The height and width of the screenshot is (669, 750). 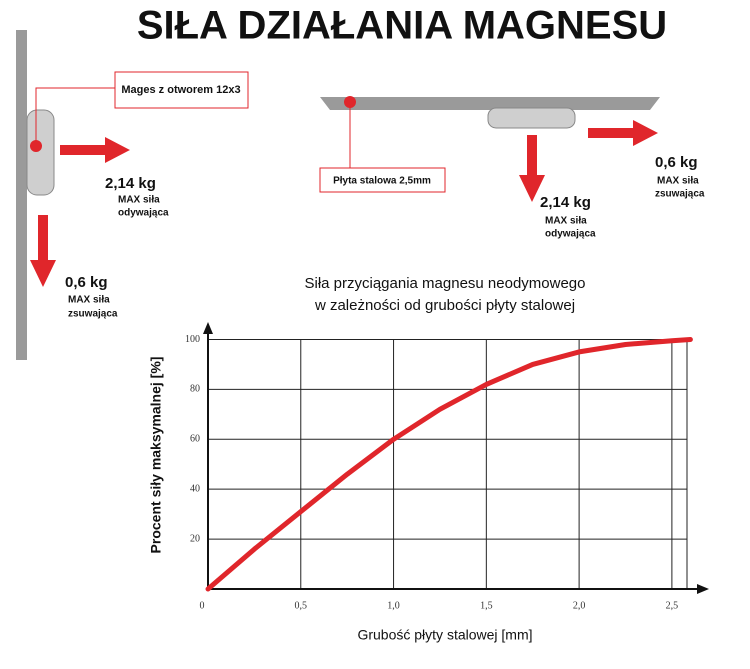 I want to click on y-tick-label: 40, so click(x=195, y=488).